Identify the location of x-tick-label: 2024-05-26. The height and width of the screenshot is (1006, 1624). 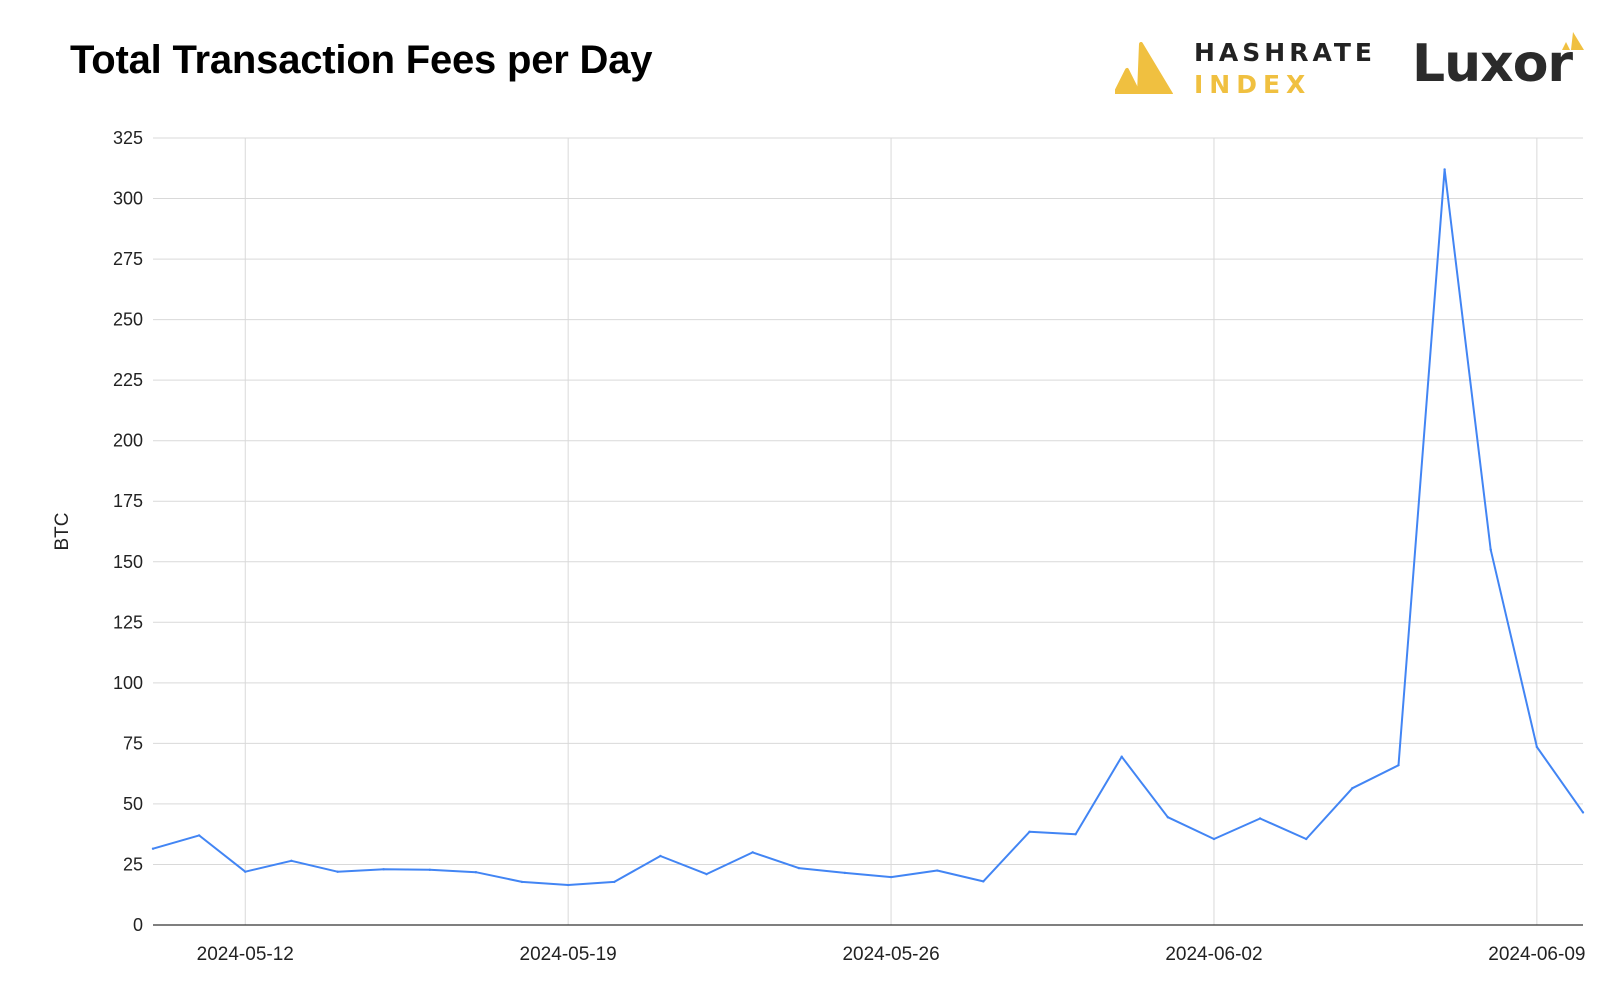
(890, 954).